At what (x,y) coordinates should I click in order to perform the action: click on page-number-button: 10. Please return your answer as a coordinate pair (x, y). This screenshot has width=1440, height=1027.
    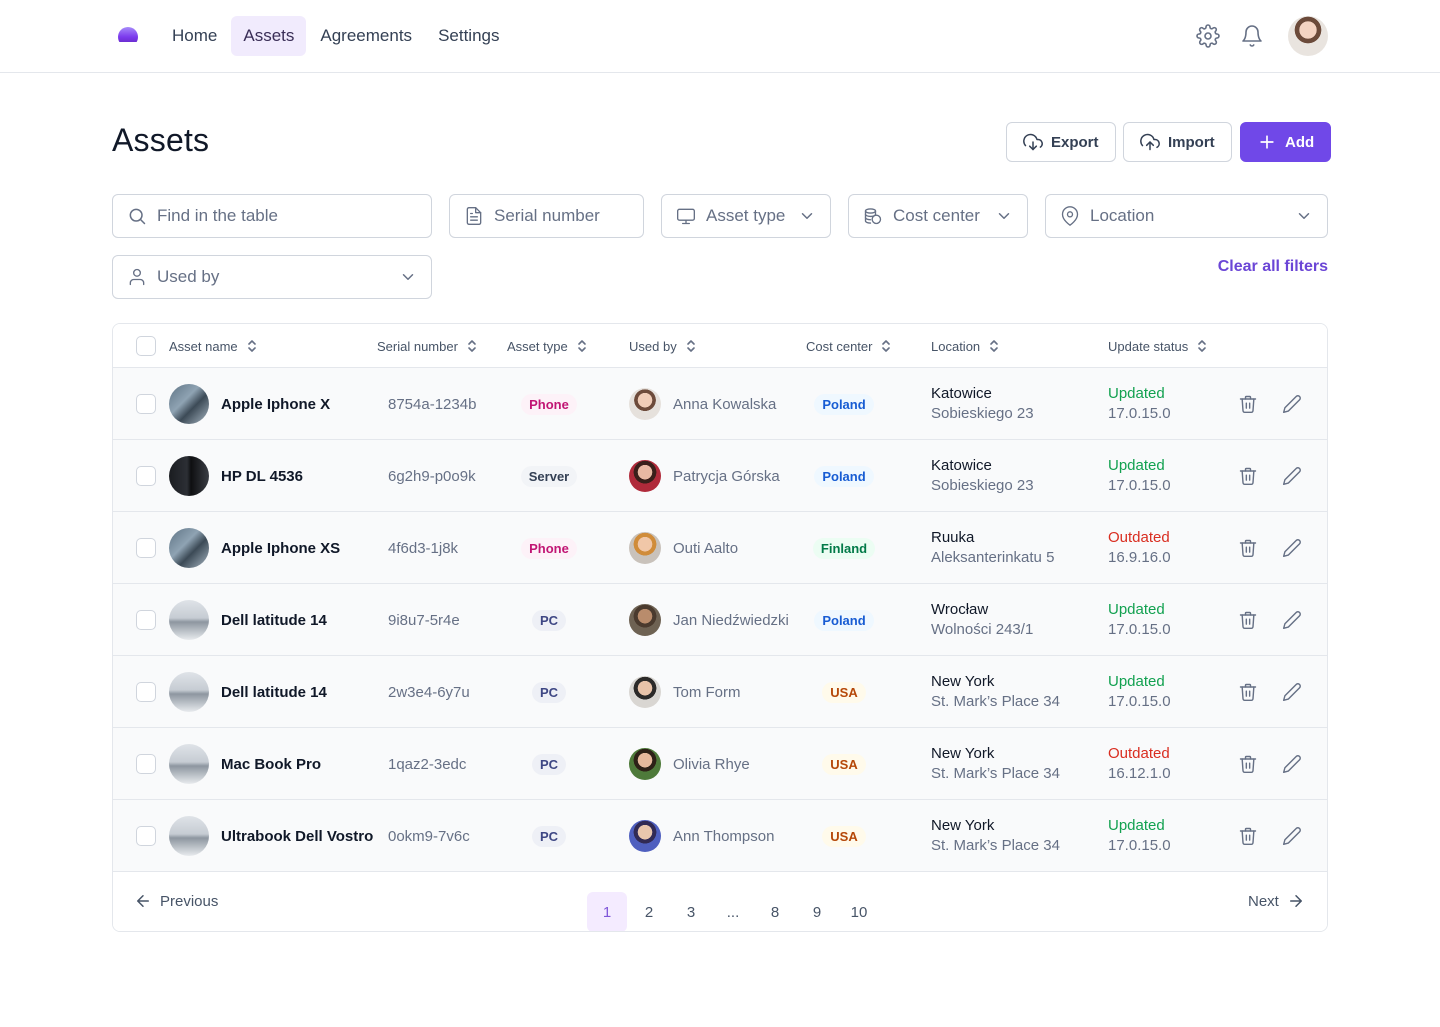
    Looking at the image, I should click on (859, 912).